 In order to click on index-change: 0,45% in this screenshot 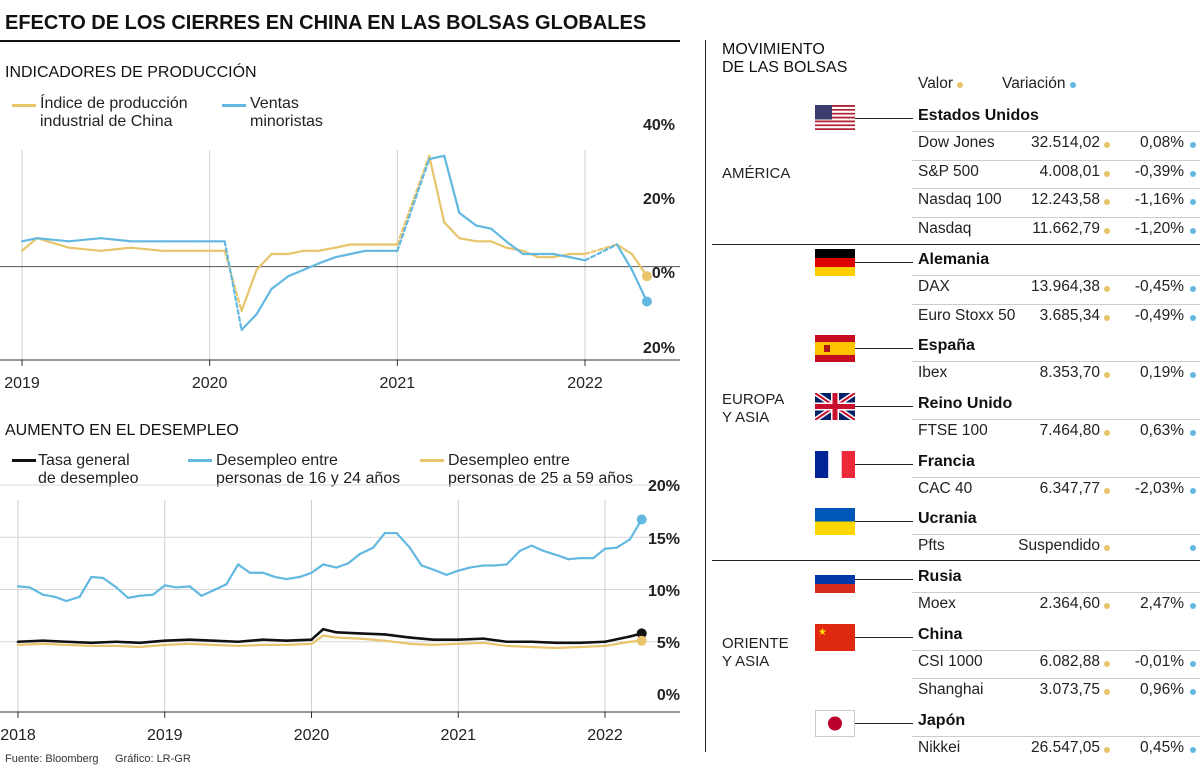, I will do `click(1162, 748)`.